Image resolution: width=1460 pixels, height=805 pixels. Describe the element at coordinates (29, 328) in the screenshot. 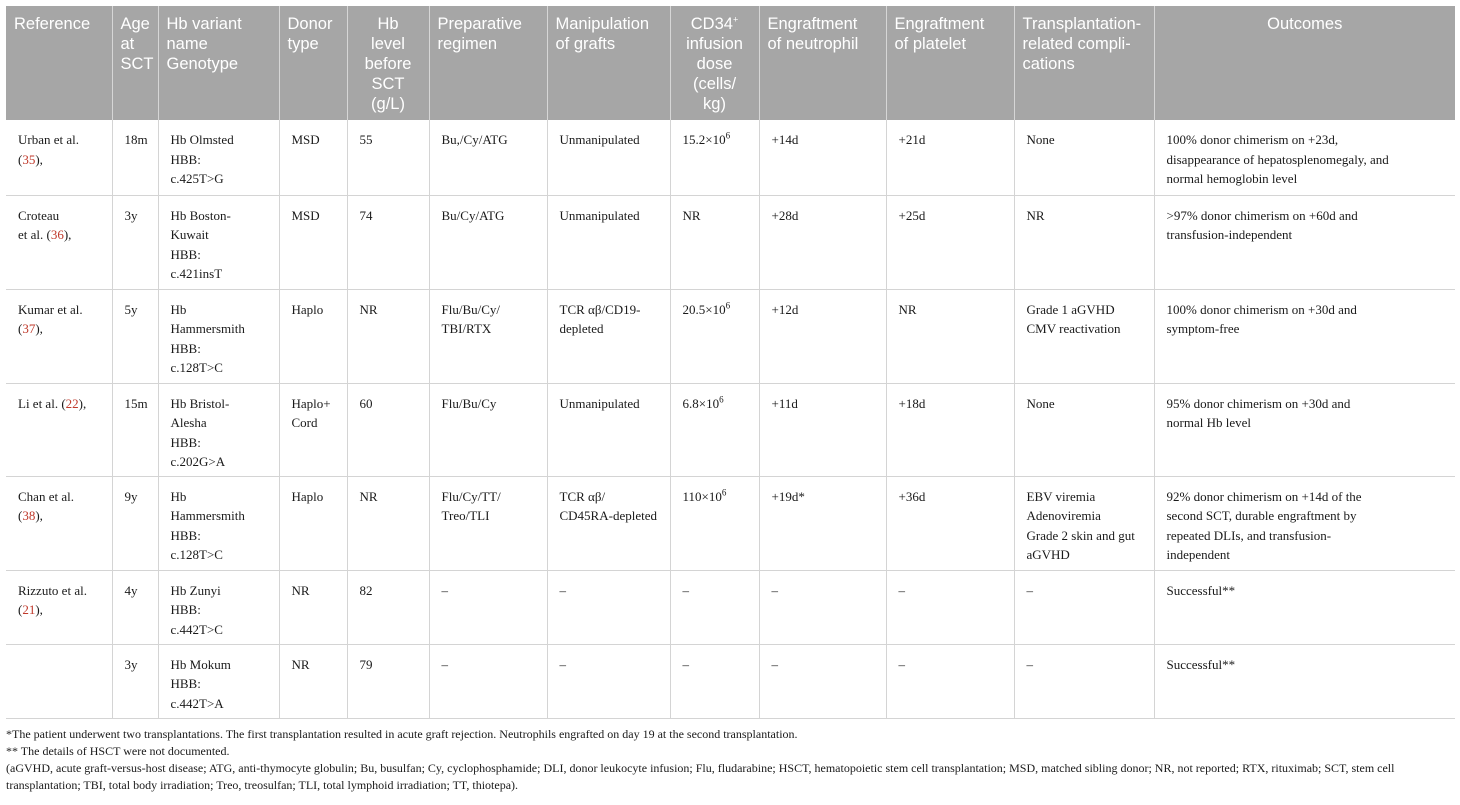

I see `reference-link: 37` at that location.